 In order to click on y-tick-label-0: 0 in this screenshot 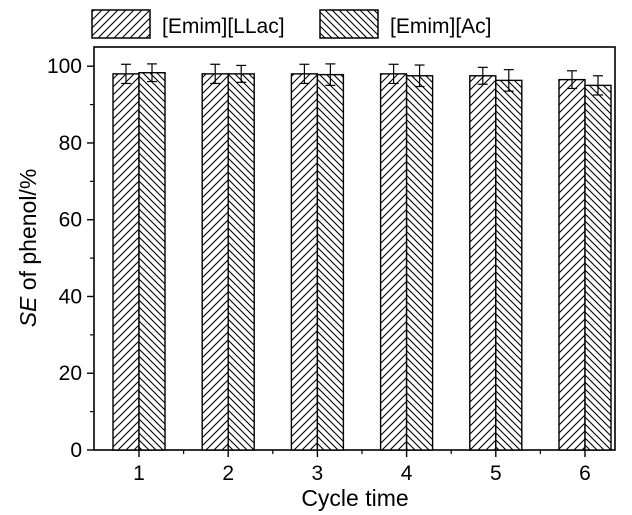, I will do `click(76, 450)`.